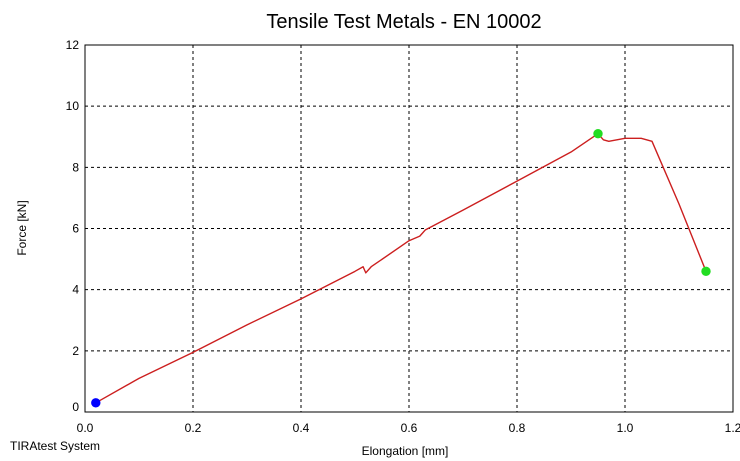  What do you see at coordinates (85, 428) in the screenshot?
I see `x-tick-label: 0.0` at bounding box center [85, 428].